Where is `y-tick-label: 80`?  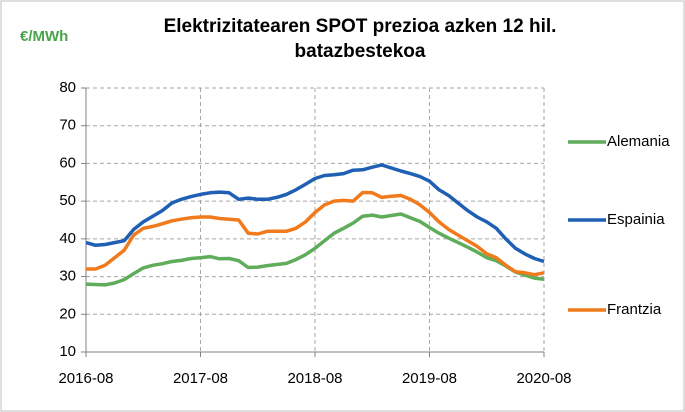
y-tick-label: 80 is located at coordinates (67, 87).